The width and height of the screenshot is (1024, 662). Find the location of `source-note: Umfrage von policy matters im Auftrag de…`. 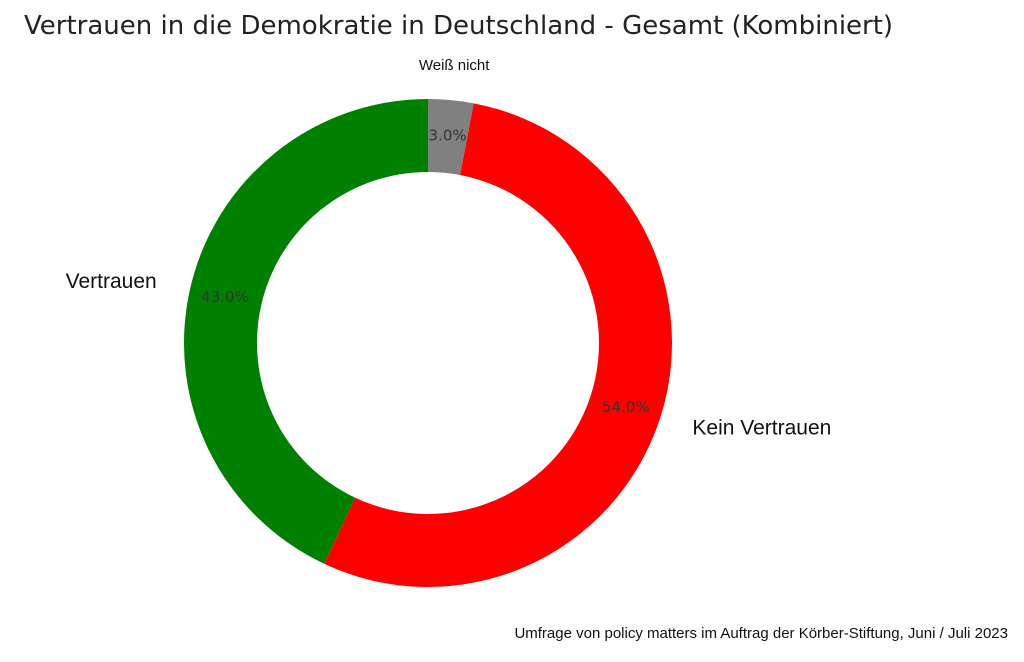

source-note: Umfrage von policy matters im Auftrag de… is located at coordinates (761, 633).